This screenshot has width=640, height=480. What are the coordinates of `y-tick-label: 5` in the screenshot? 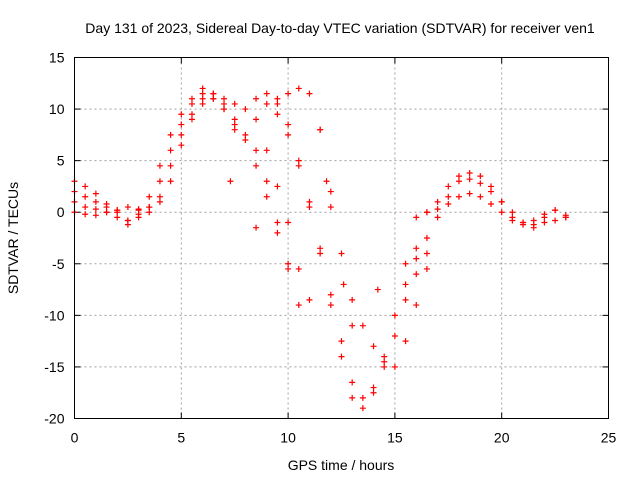 It's located at (61, 161).